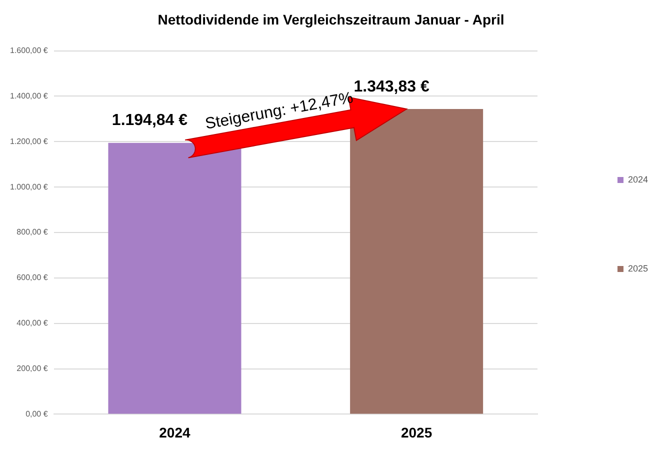  I want to click on y-tick-label: 1.600,00 €, so click(29, 51).